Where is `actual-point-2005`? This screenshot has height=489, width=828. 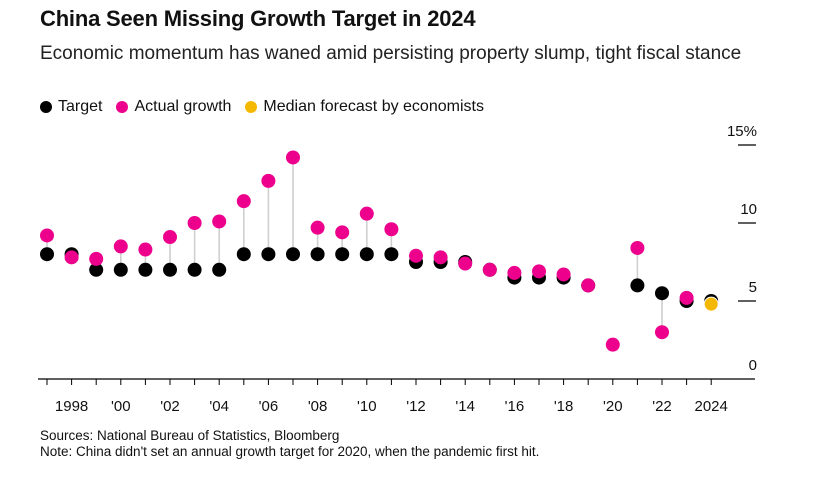 actual-point-2005 is located at coordinates (243, 201).